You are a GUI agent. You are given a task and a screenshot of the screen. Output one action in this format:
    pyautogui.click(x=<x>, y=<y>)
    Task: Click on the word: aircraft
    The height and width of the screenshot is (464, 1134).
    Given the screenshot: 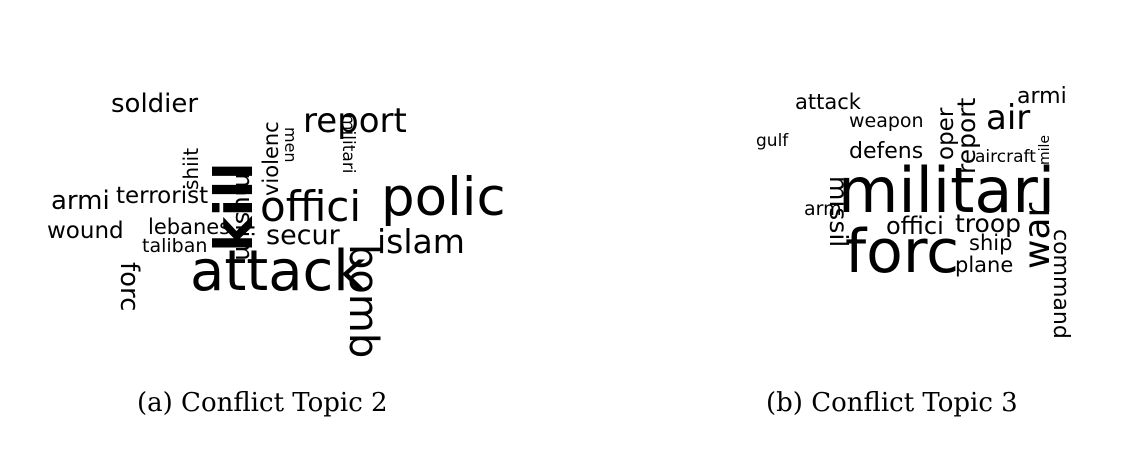 What is the action you would take?
    pyautogui.click(x=1005, y=157)
    